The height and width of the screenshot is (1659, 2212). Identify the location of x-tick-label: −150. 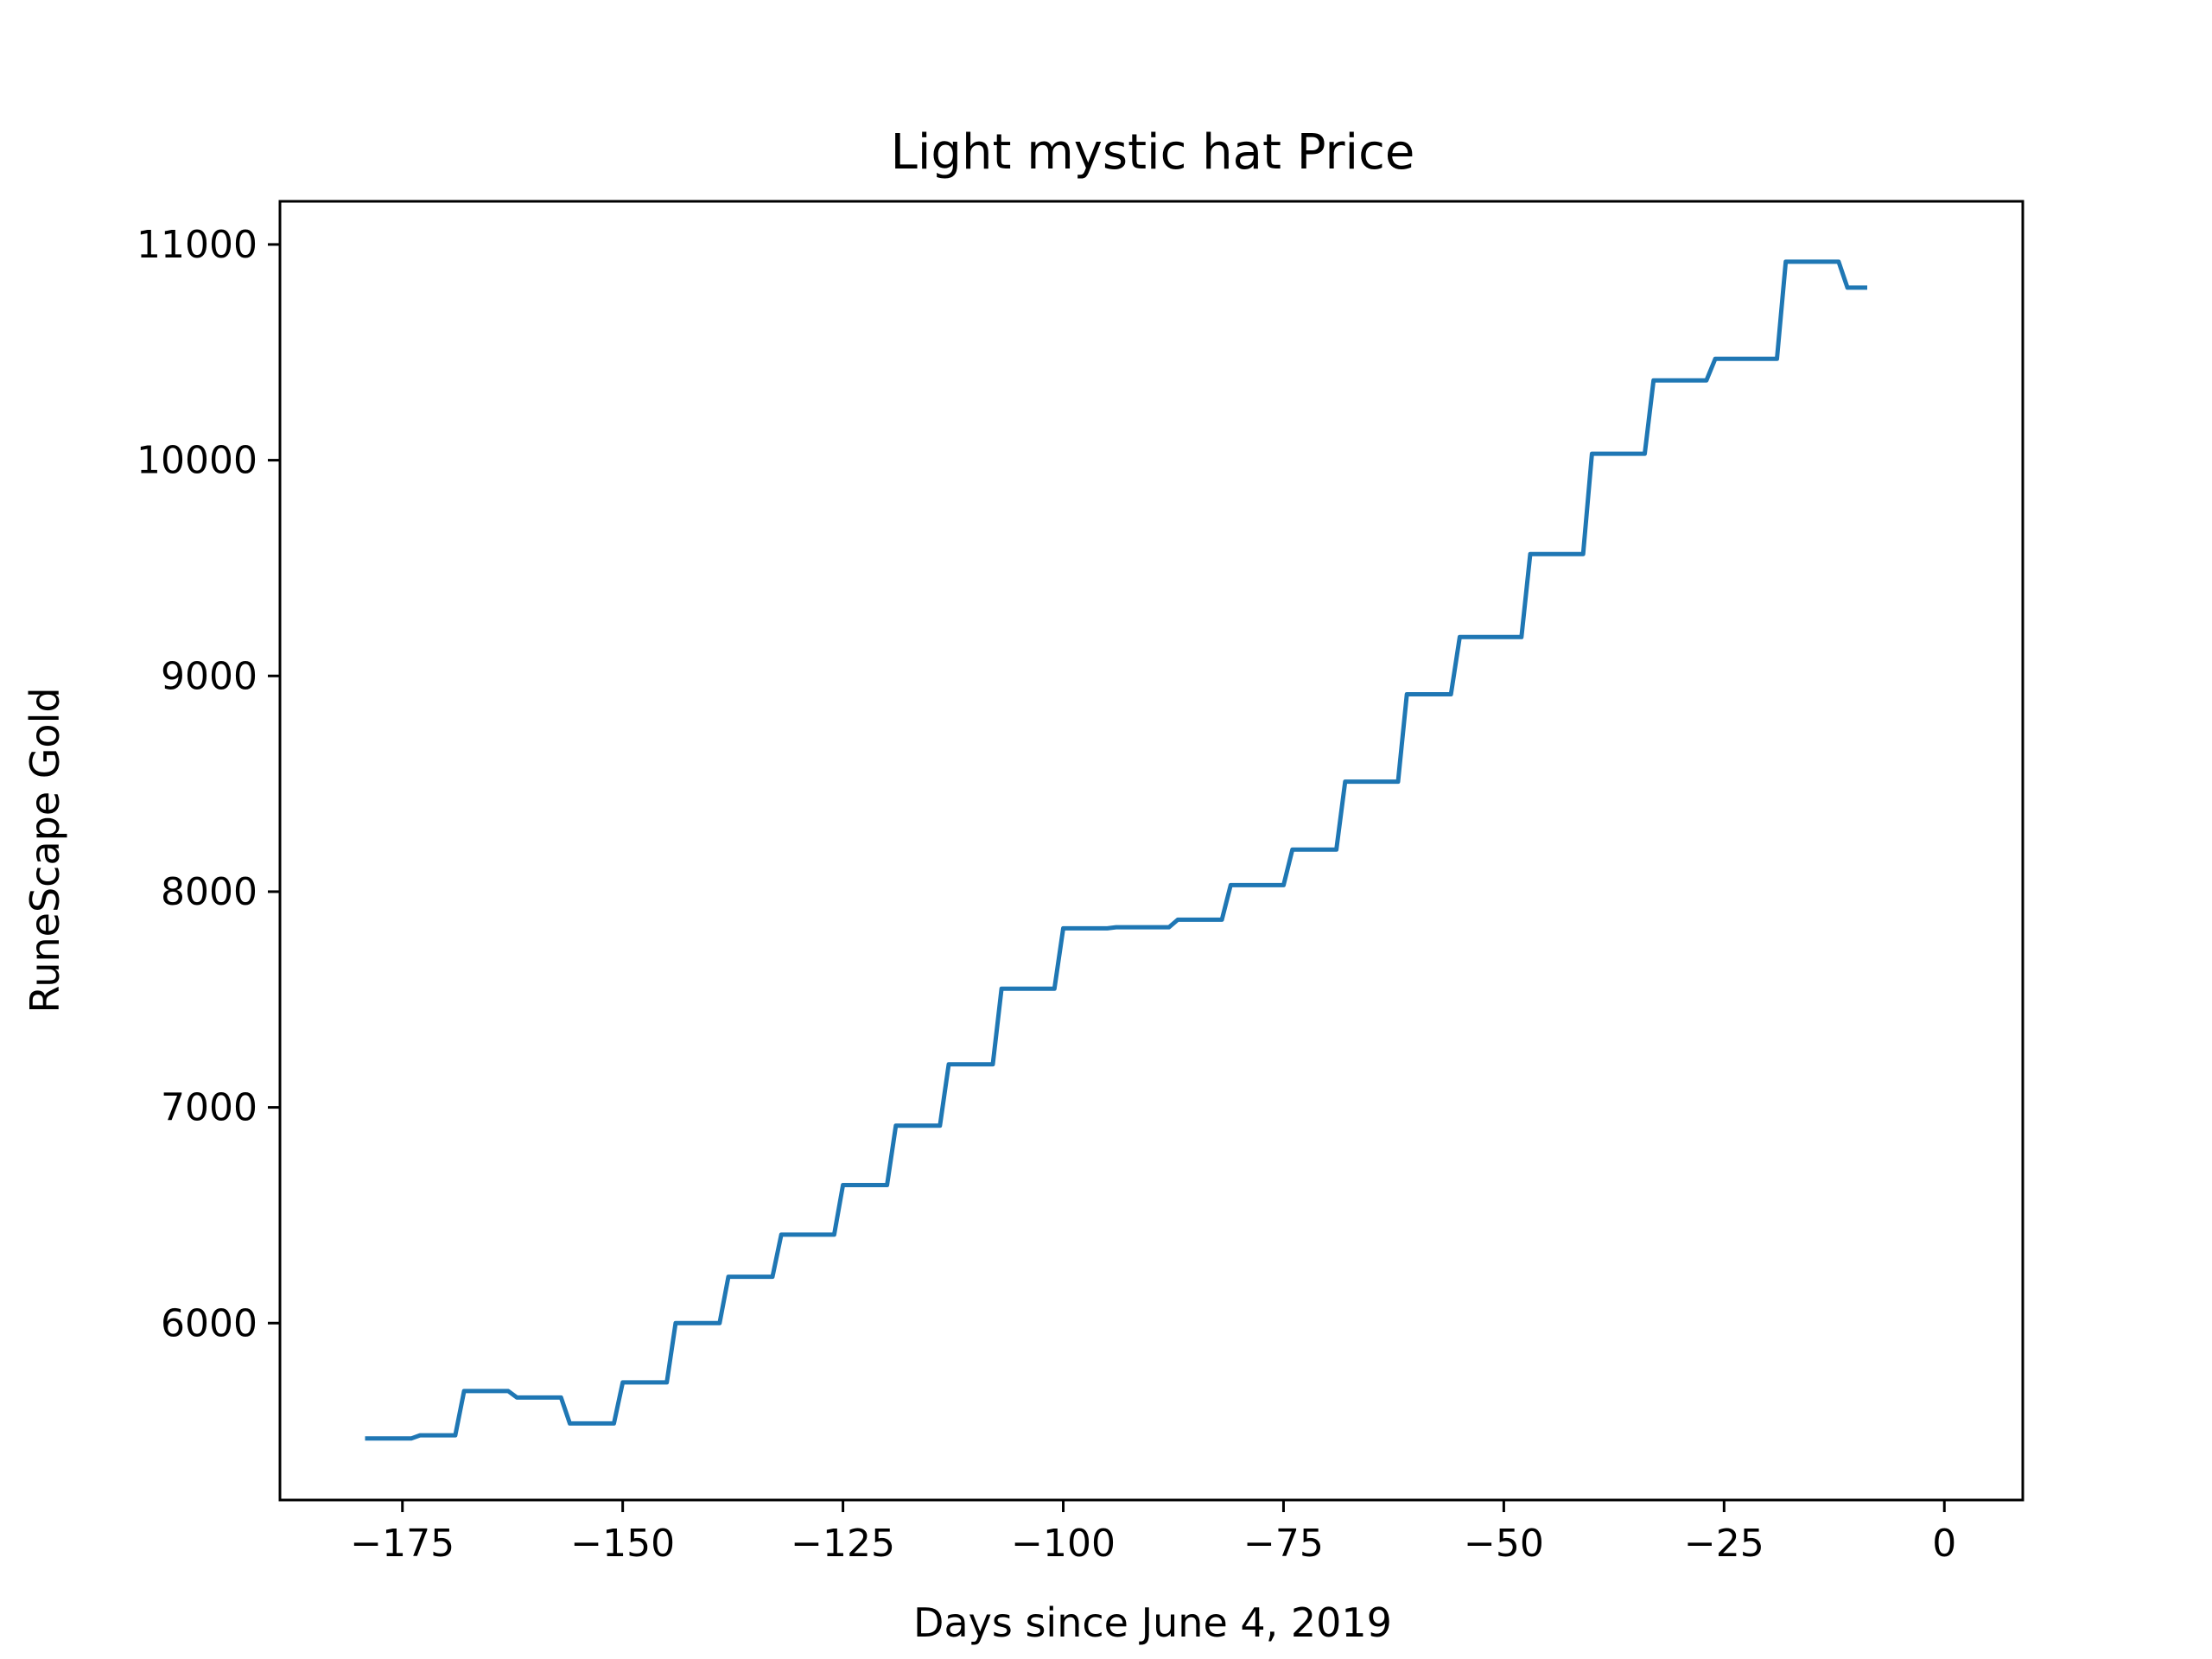
(622, 1544).